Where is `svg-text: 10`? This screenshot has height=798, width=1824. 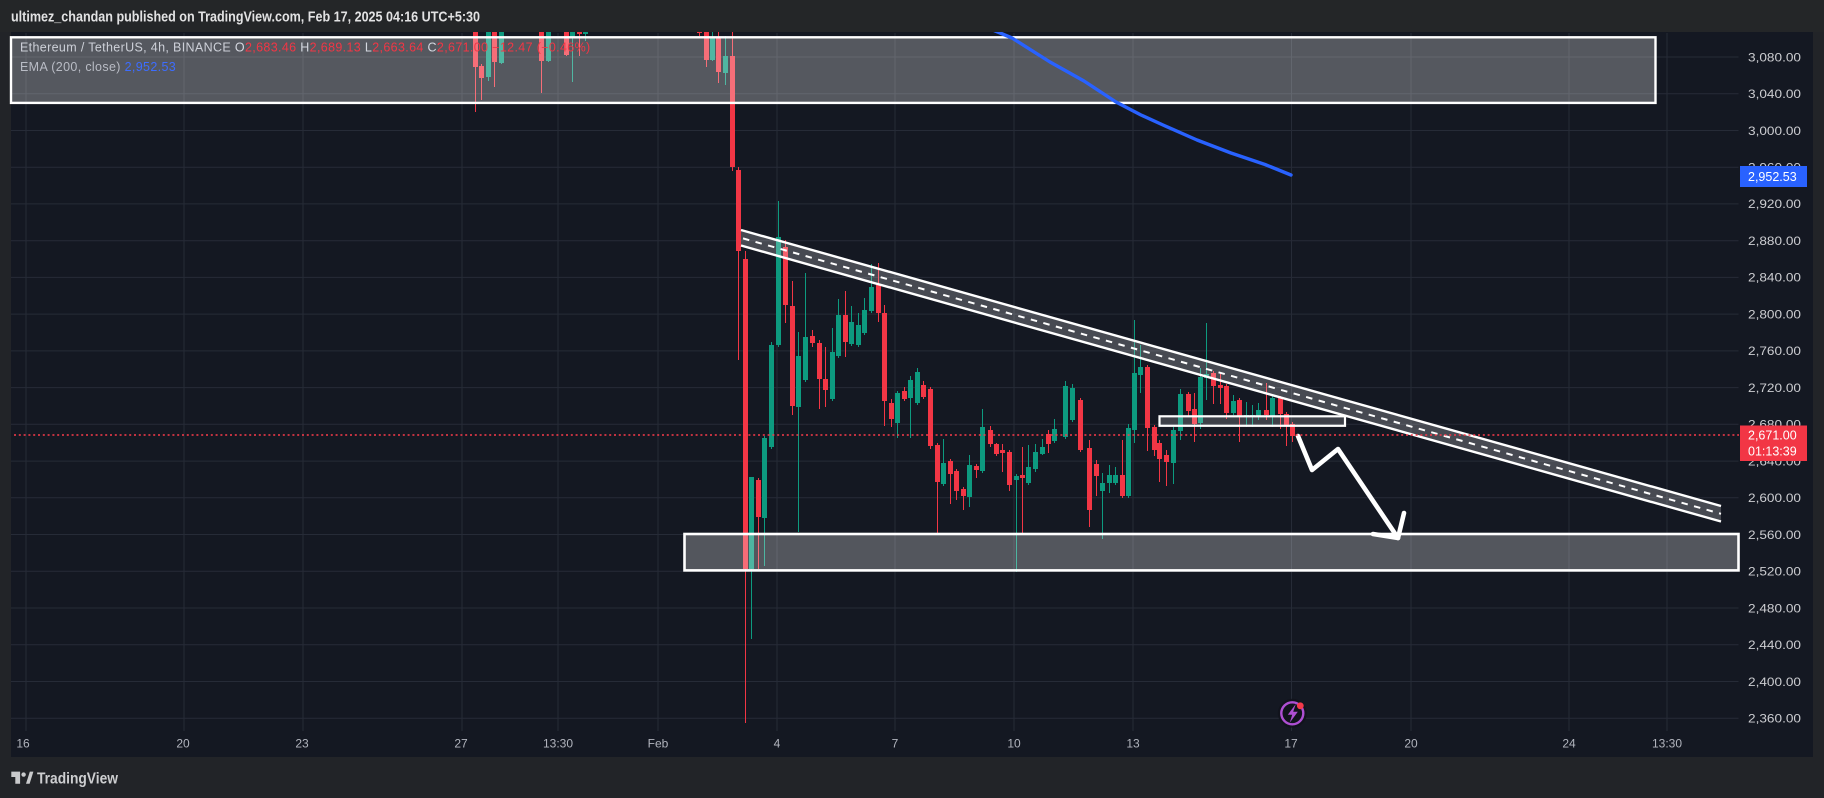 svg-text: 10 is located at coordinates (1014, 744).